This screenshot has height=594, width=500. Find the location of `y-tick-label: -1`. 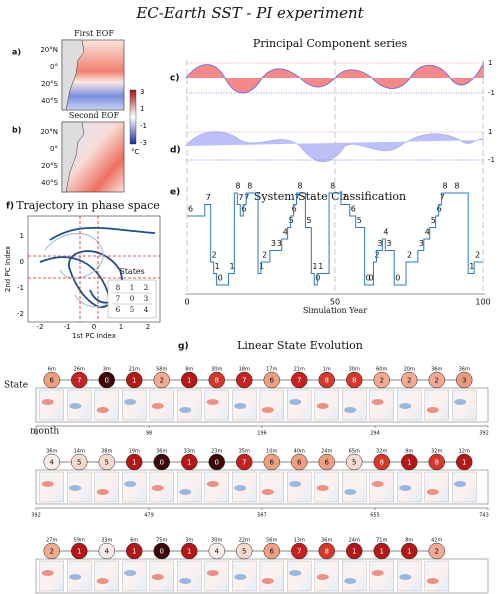

y-tick-label: -1 is located at coordinates (20, 288).